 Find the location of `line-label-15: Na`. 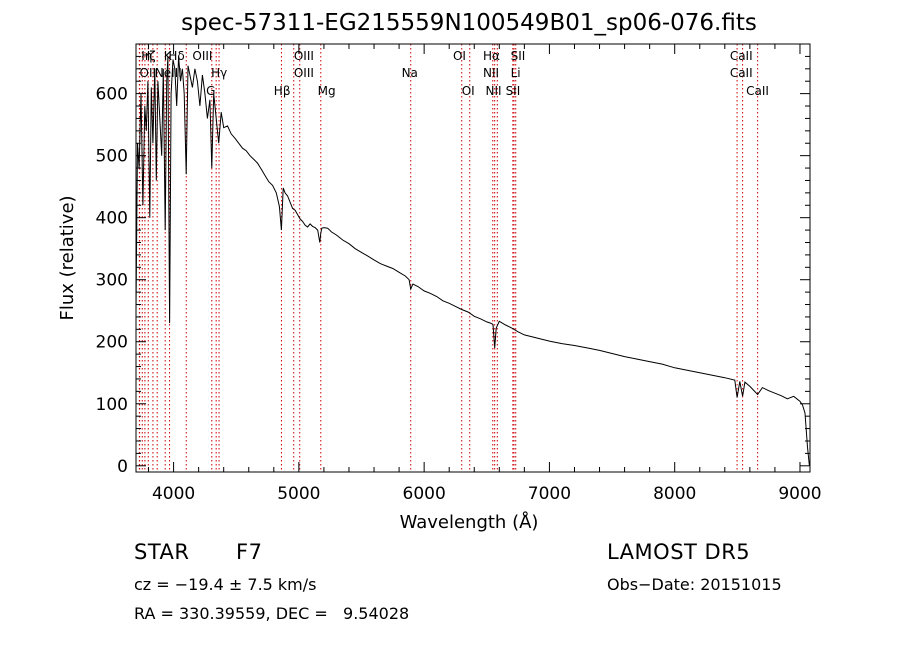

line-label-15: Na is located at coordinates (410, 73).